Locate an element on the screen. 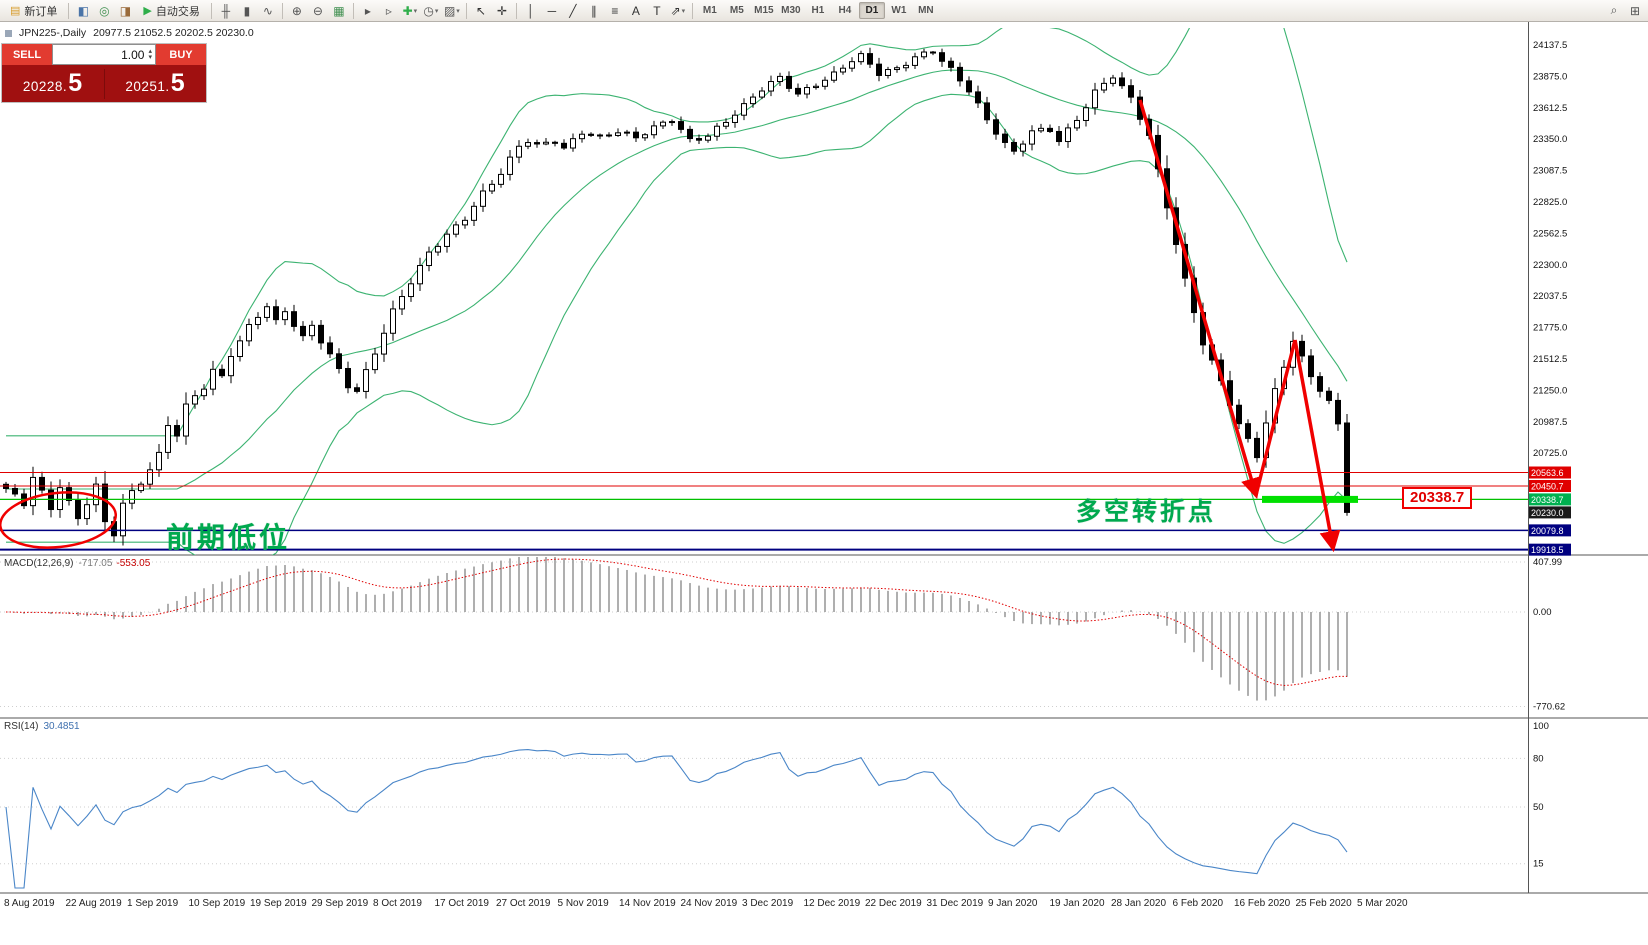 The image size is (1648, 945). svg-text: 19 Jan 2020 is located at coordinates (1077, 903).